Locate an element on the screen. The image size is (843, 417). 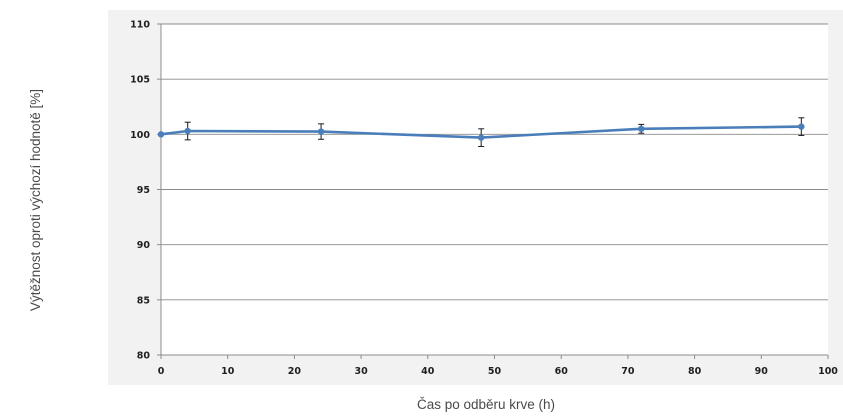
x-tick-label: 100 is located at coordinates (828, 371).